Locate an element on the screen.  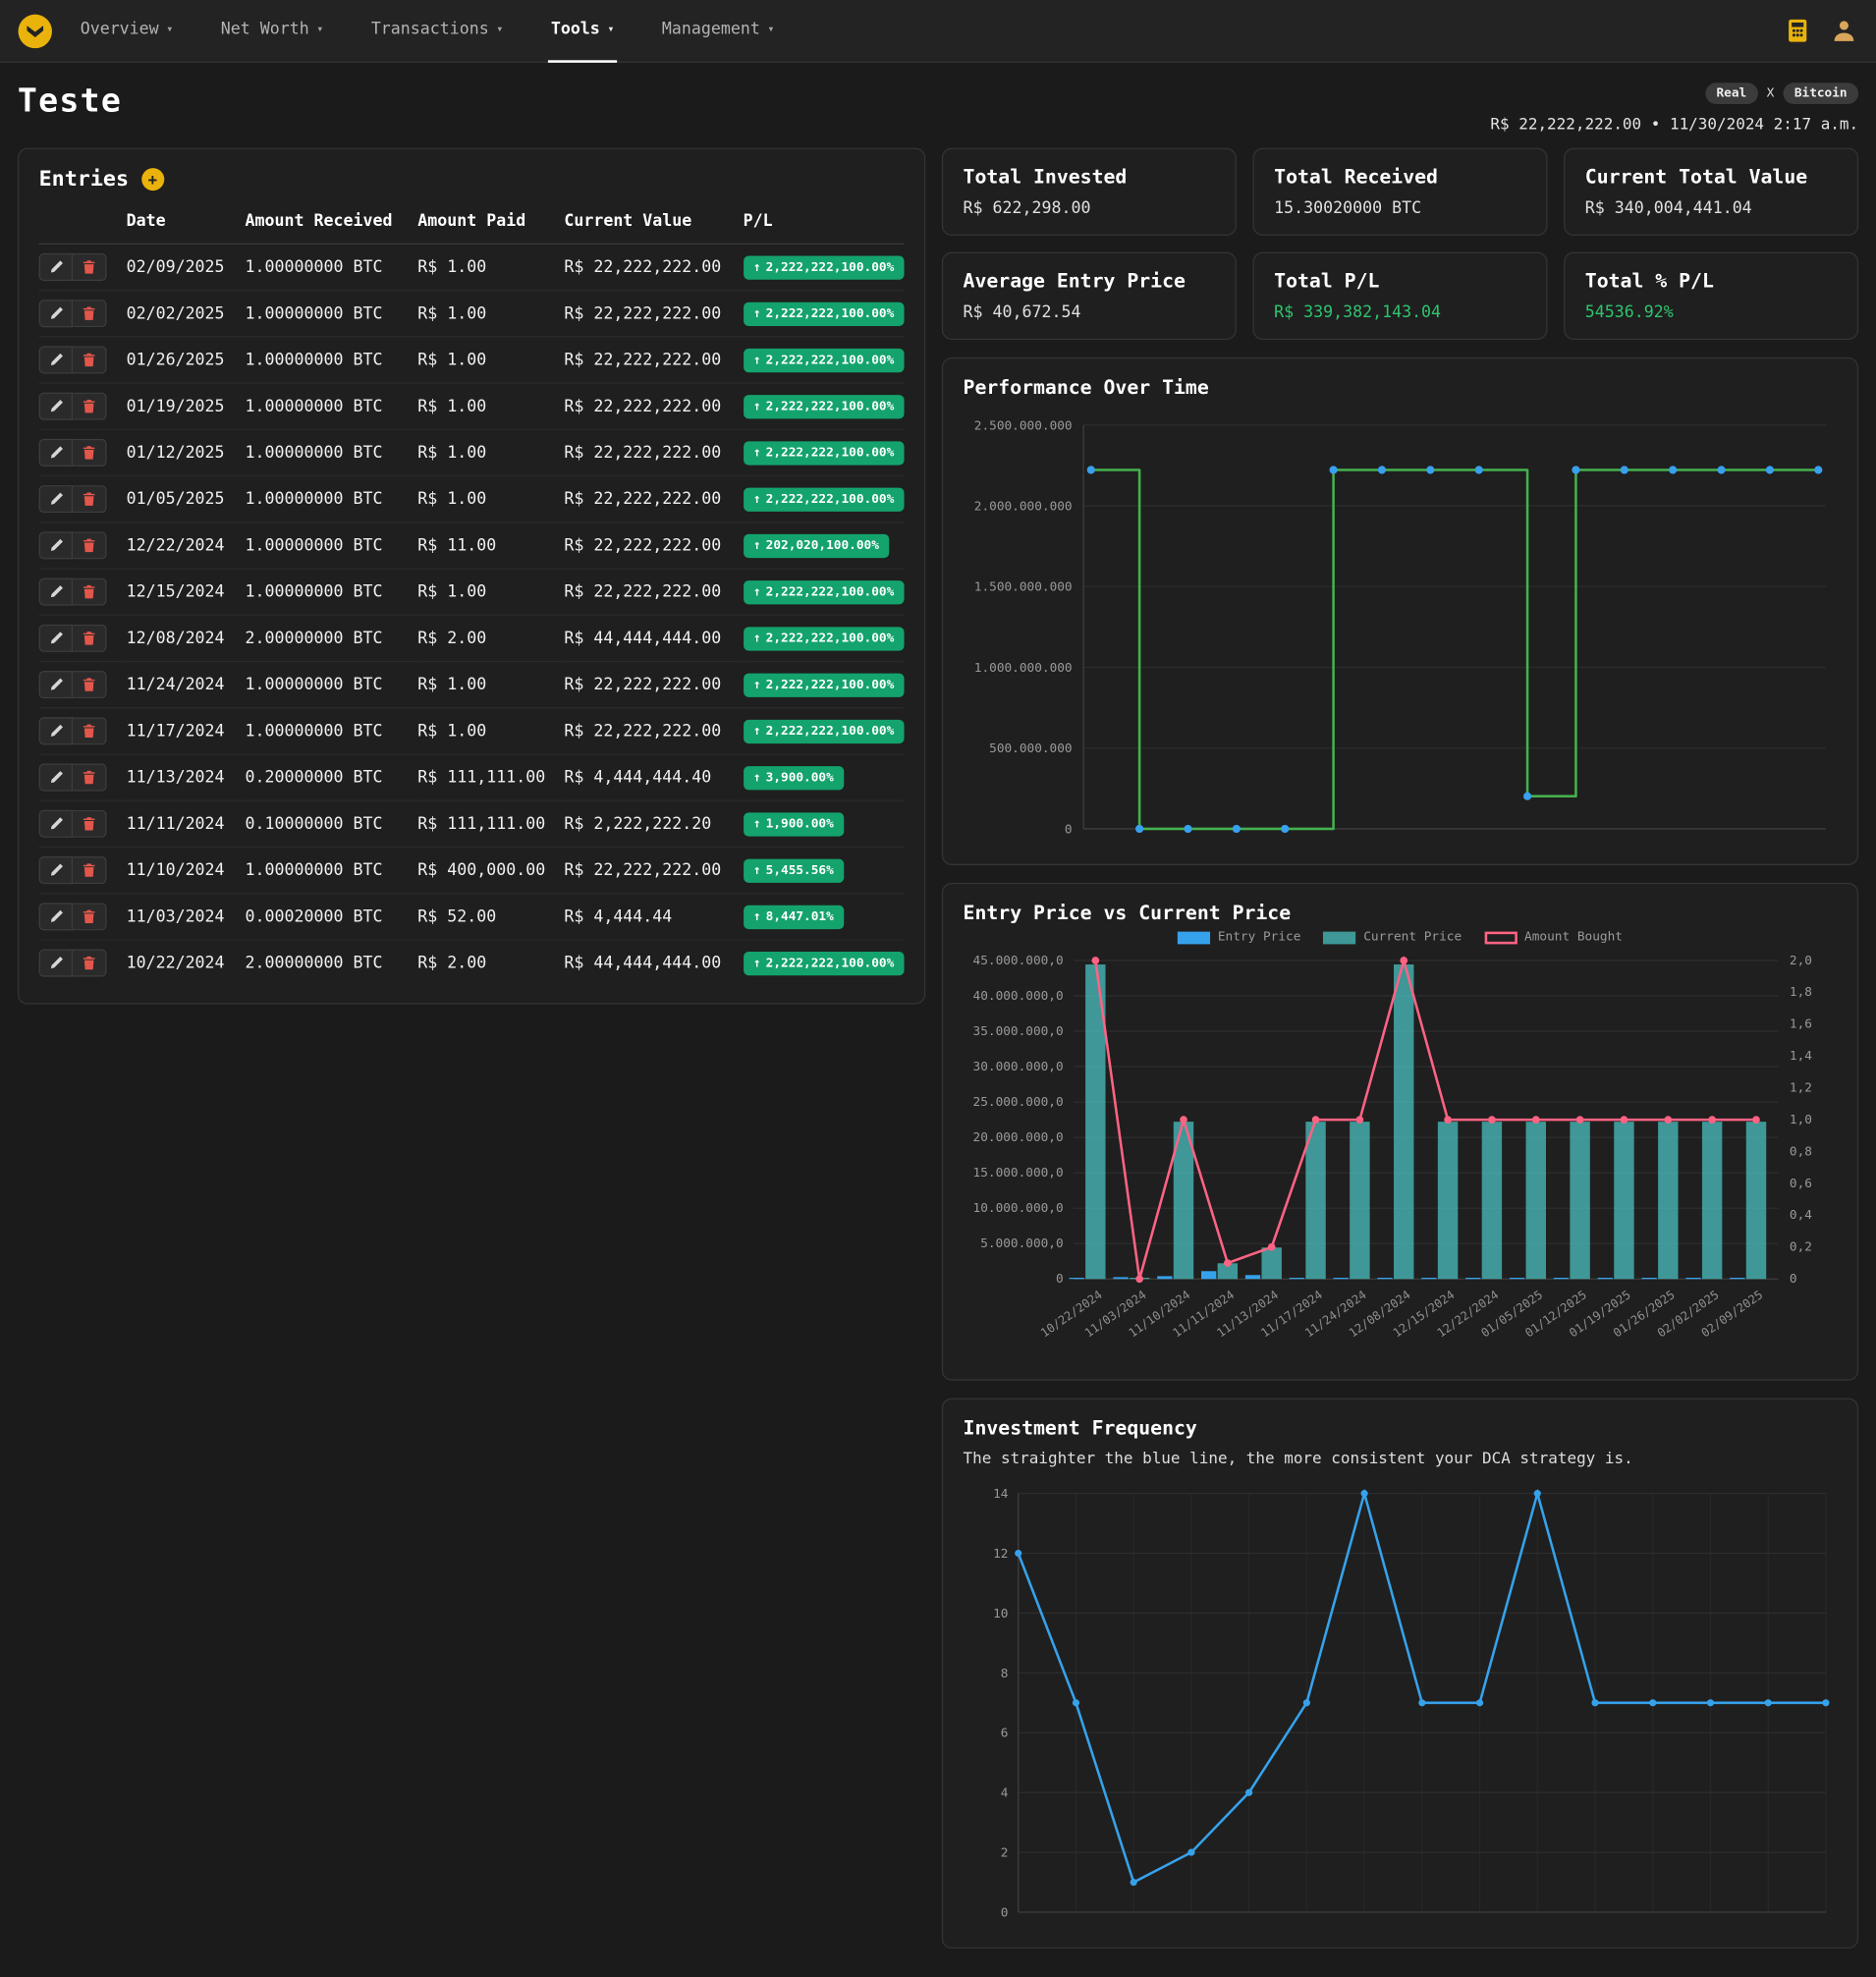
svg-text: 500.000.000 is located at coordinates (1030, 748).